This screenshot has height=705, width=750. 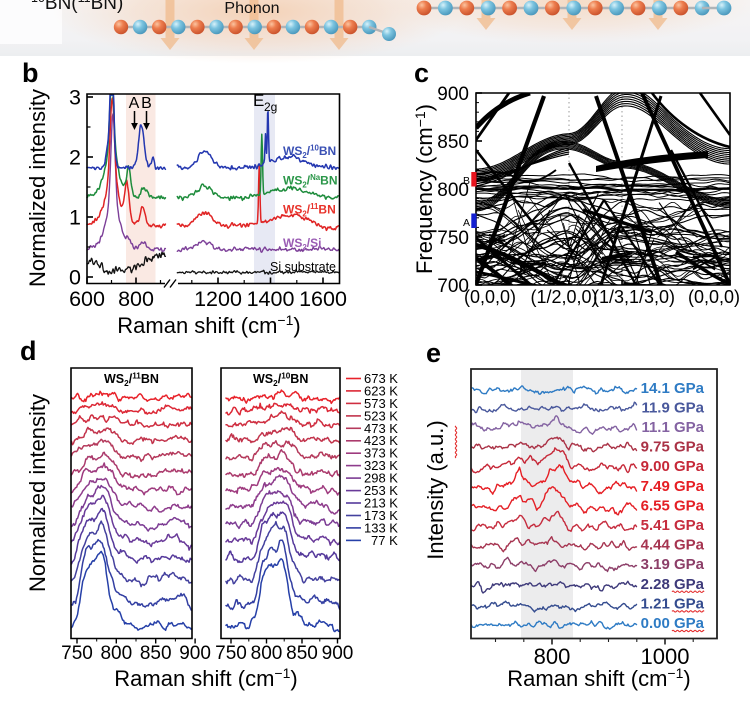 What do you see at coordinates (75, 158) in the screenshot?
I see `svg-text: 2` at bounding box center [75, 158].